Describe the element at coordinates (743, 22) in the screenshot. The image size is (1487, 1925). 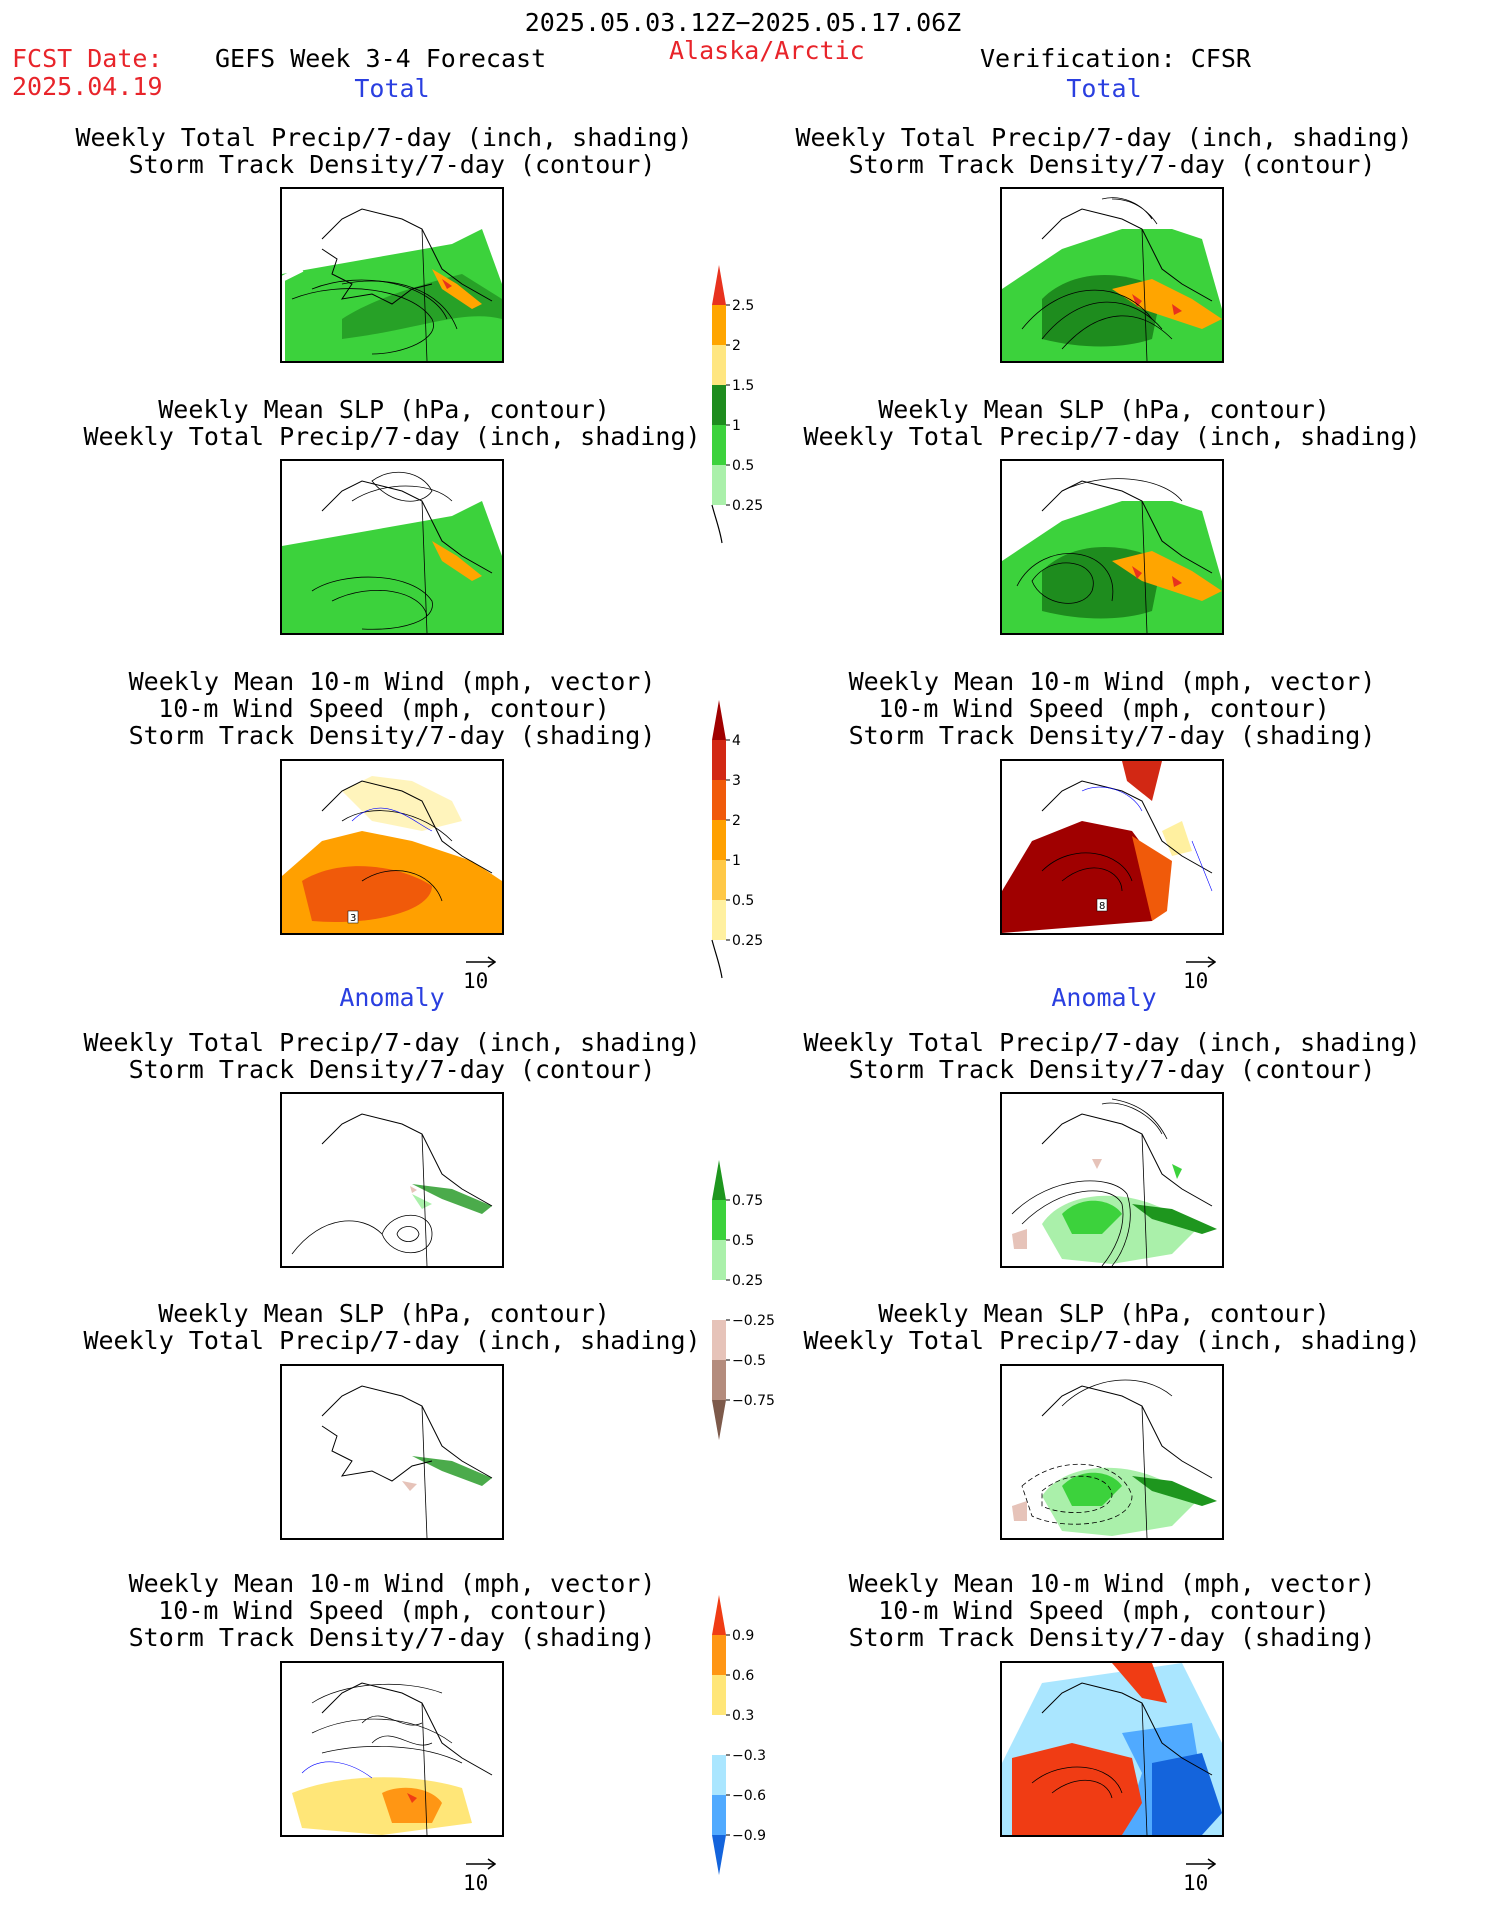
I see `period-title: 2025.05.03.12Z−2025.05.17.06Z` at that location.